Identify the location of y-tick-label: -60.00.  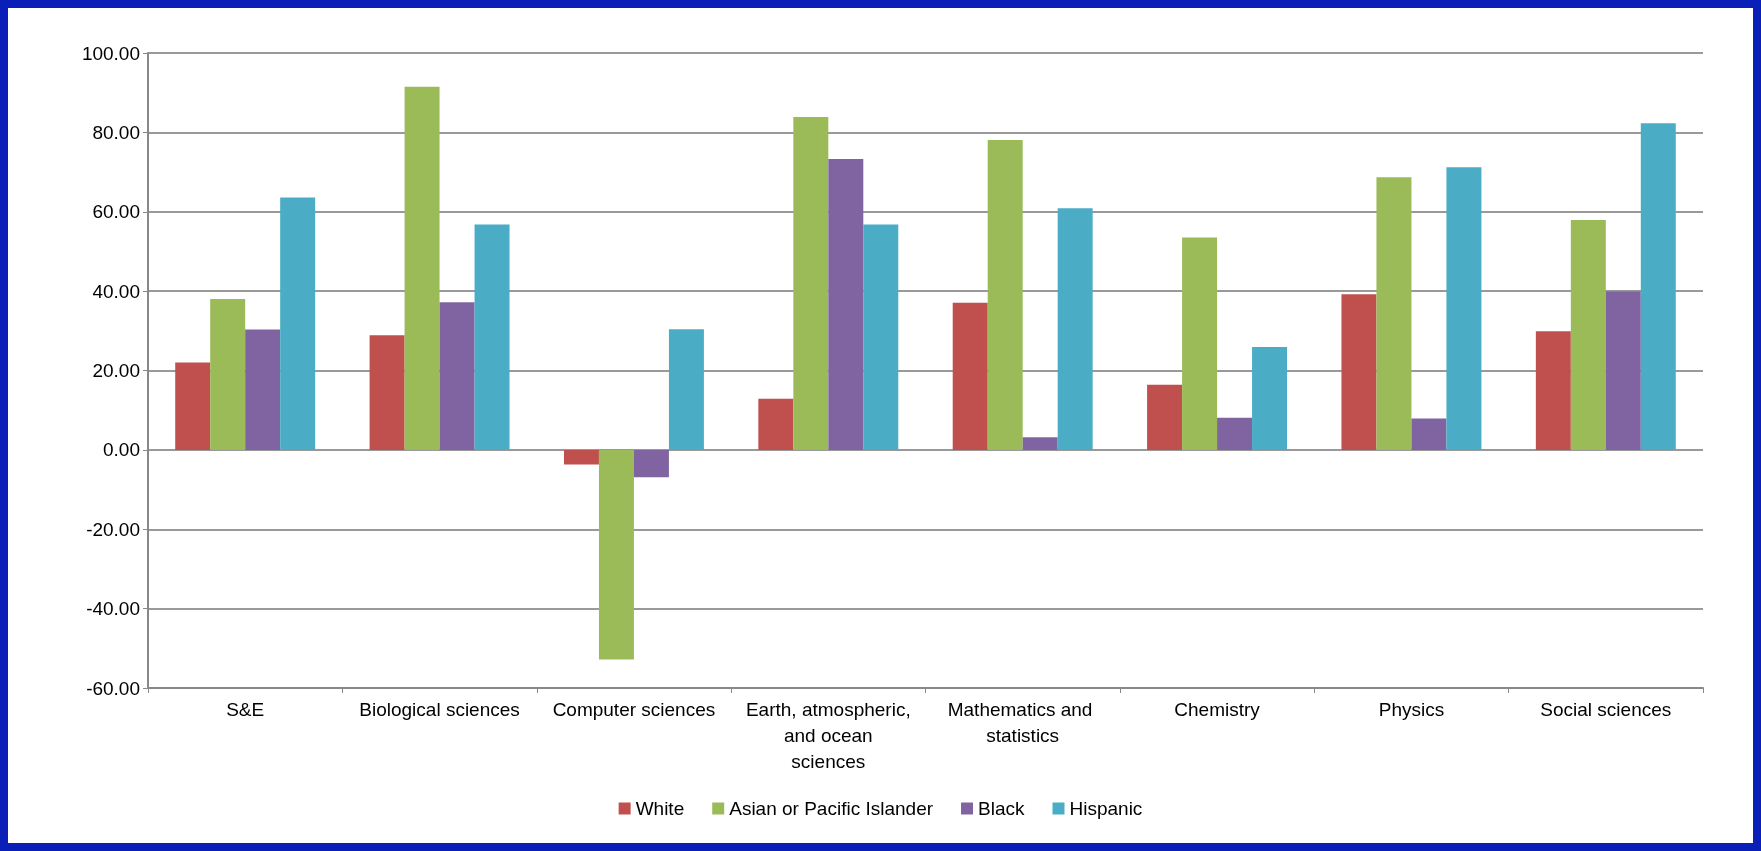
(113, 688).